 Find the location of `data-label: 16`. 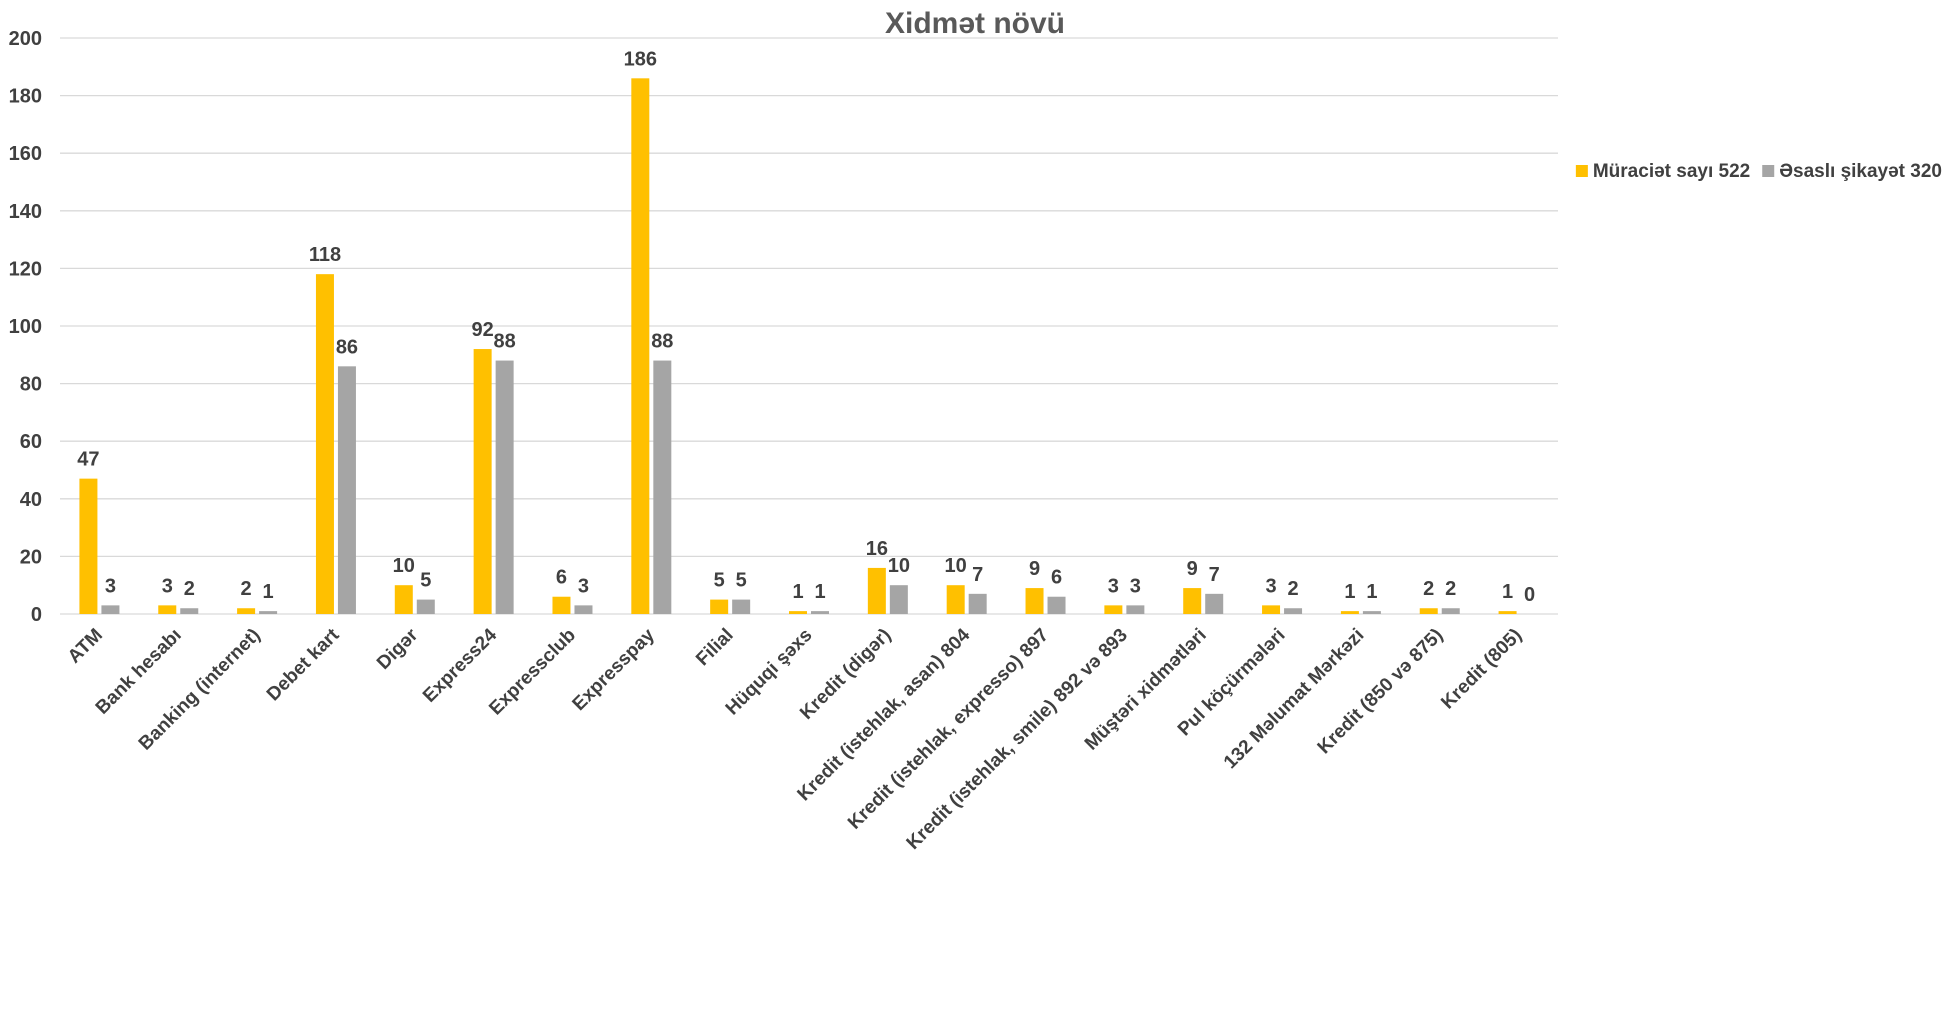

data-label: 16 is located at coordinates (877, 549).